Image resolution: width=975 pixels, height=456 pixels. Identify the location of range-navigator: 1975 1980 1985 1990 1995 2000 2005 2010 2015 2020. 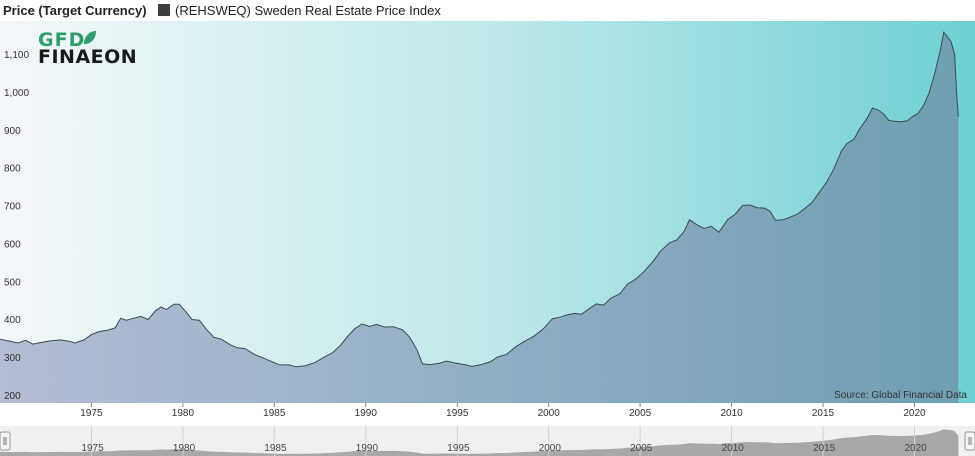
(487, 441).